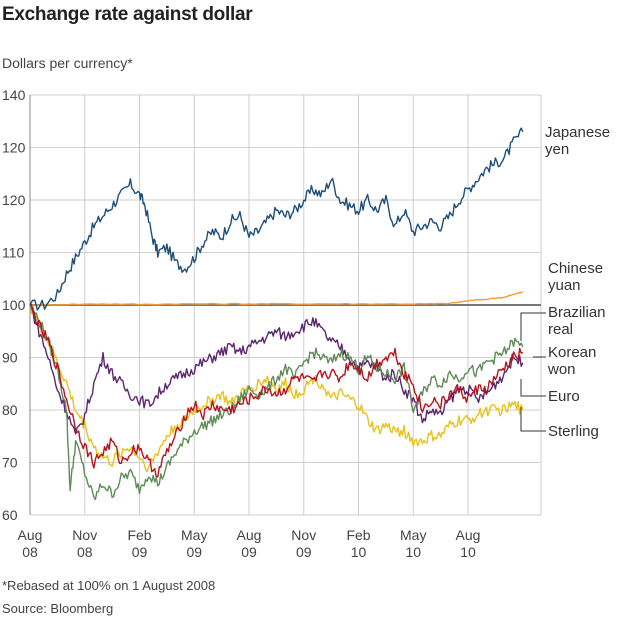 Image resolution: width=624 pixels, height=625 pixels. I want to click on y-tick-label: 140, so click(14, 95).